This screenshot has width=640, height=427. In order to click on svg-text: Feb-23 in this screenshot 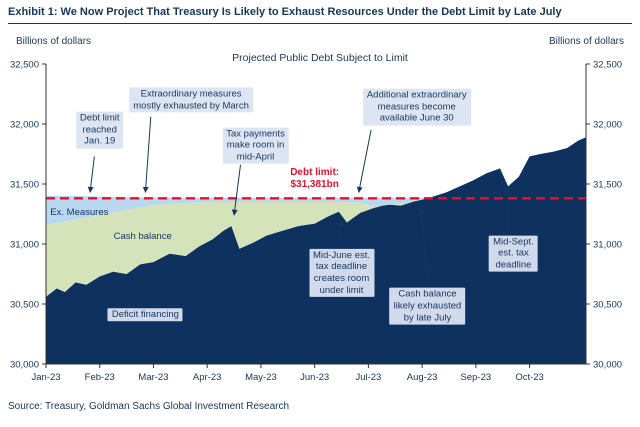, I will do `click(100, 377)`.